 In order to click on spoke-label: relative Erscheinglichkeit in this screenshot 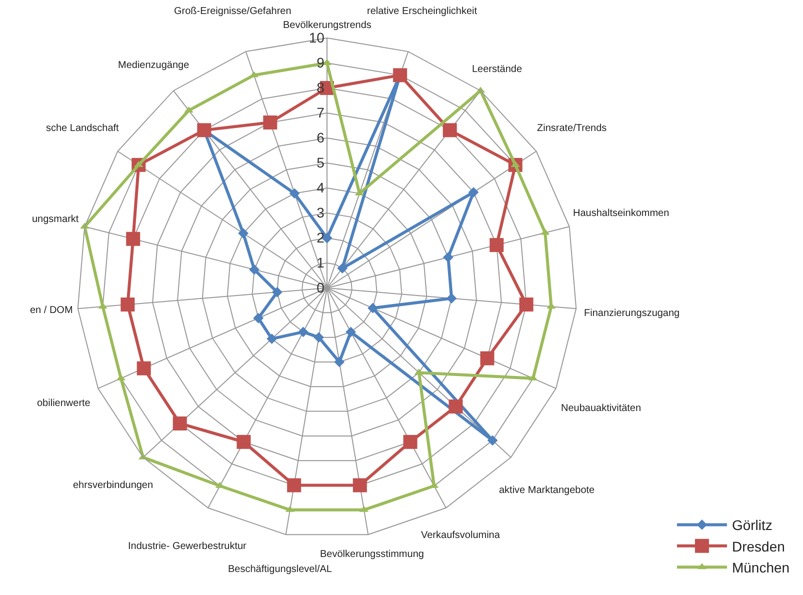, I will do `click(422, 11)`.